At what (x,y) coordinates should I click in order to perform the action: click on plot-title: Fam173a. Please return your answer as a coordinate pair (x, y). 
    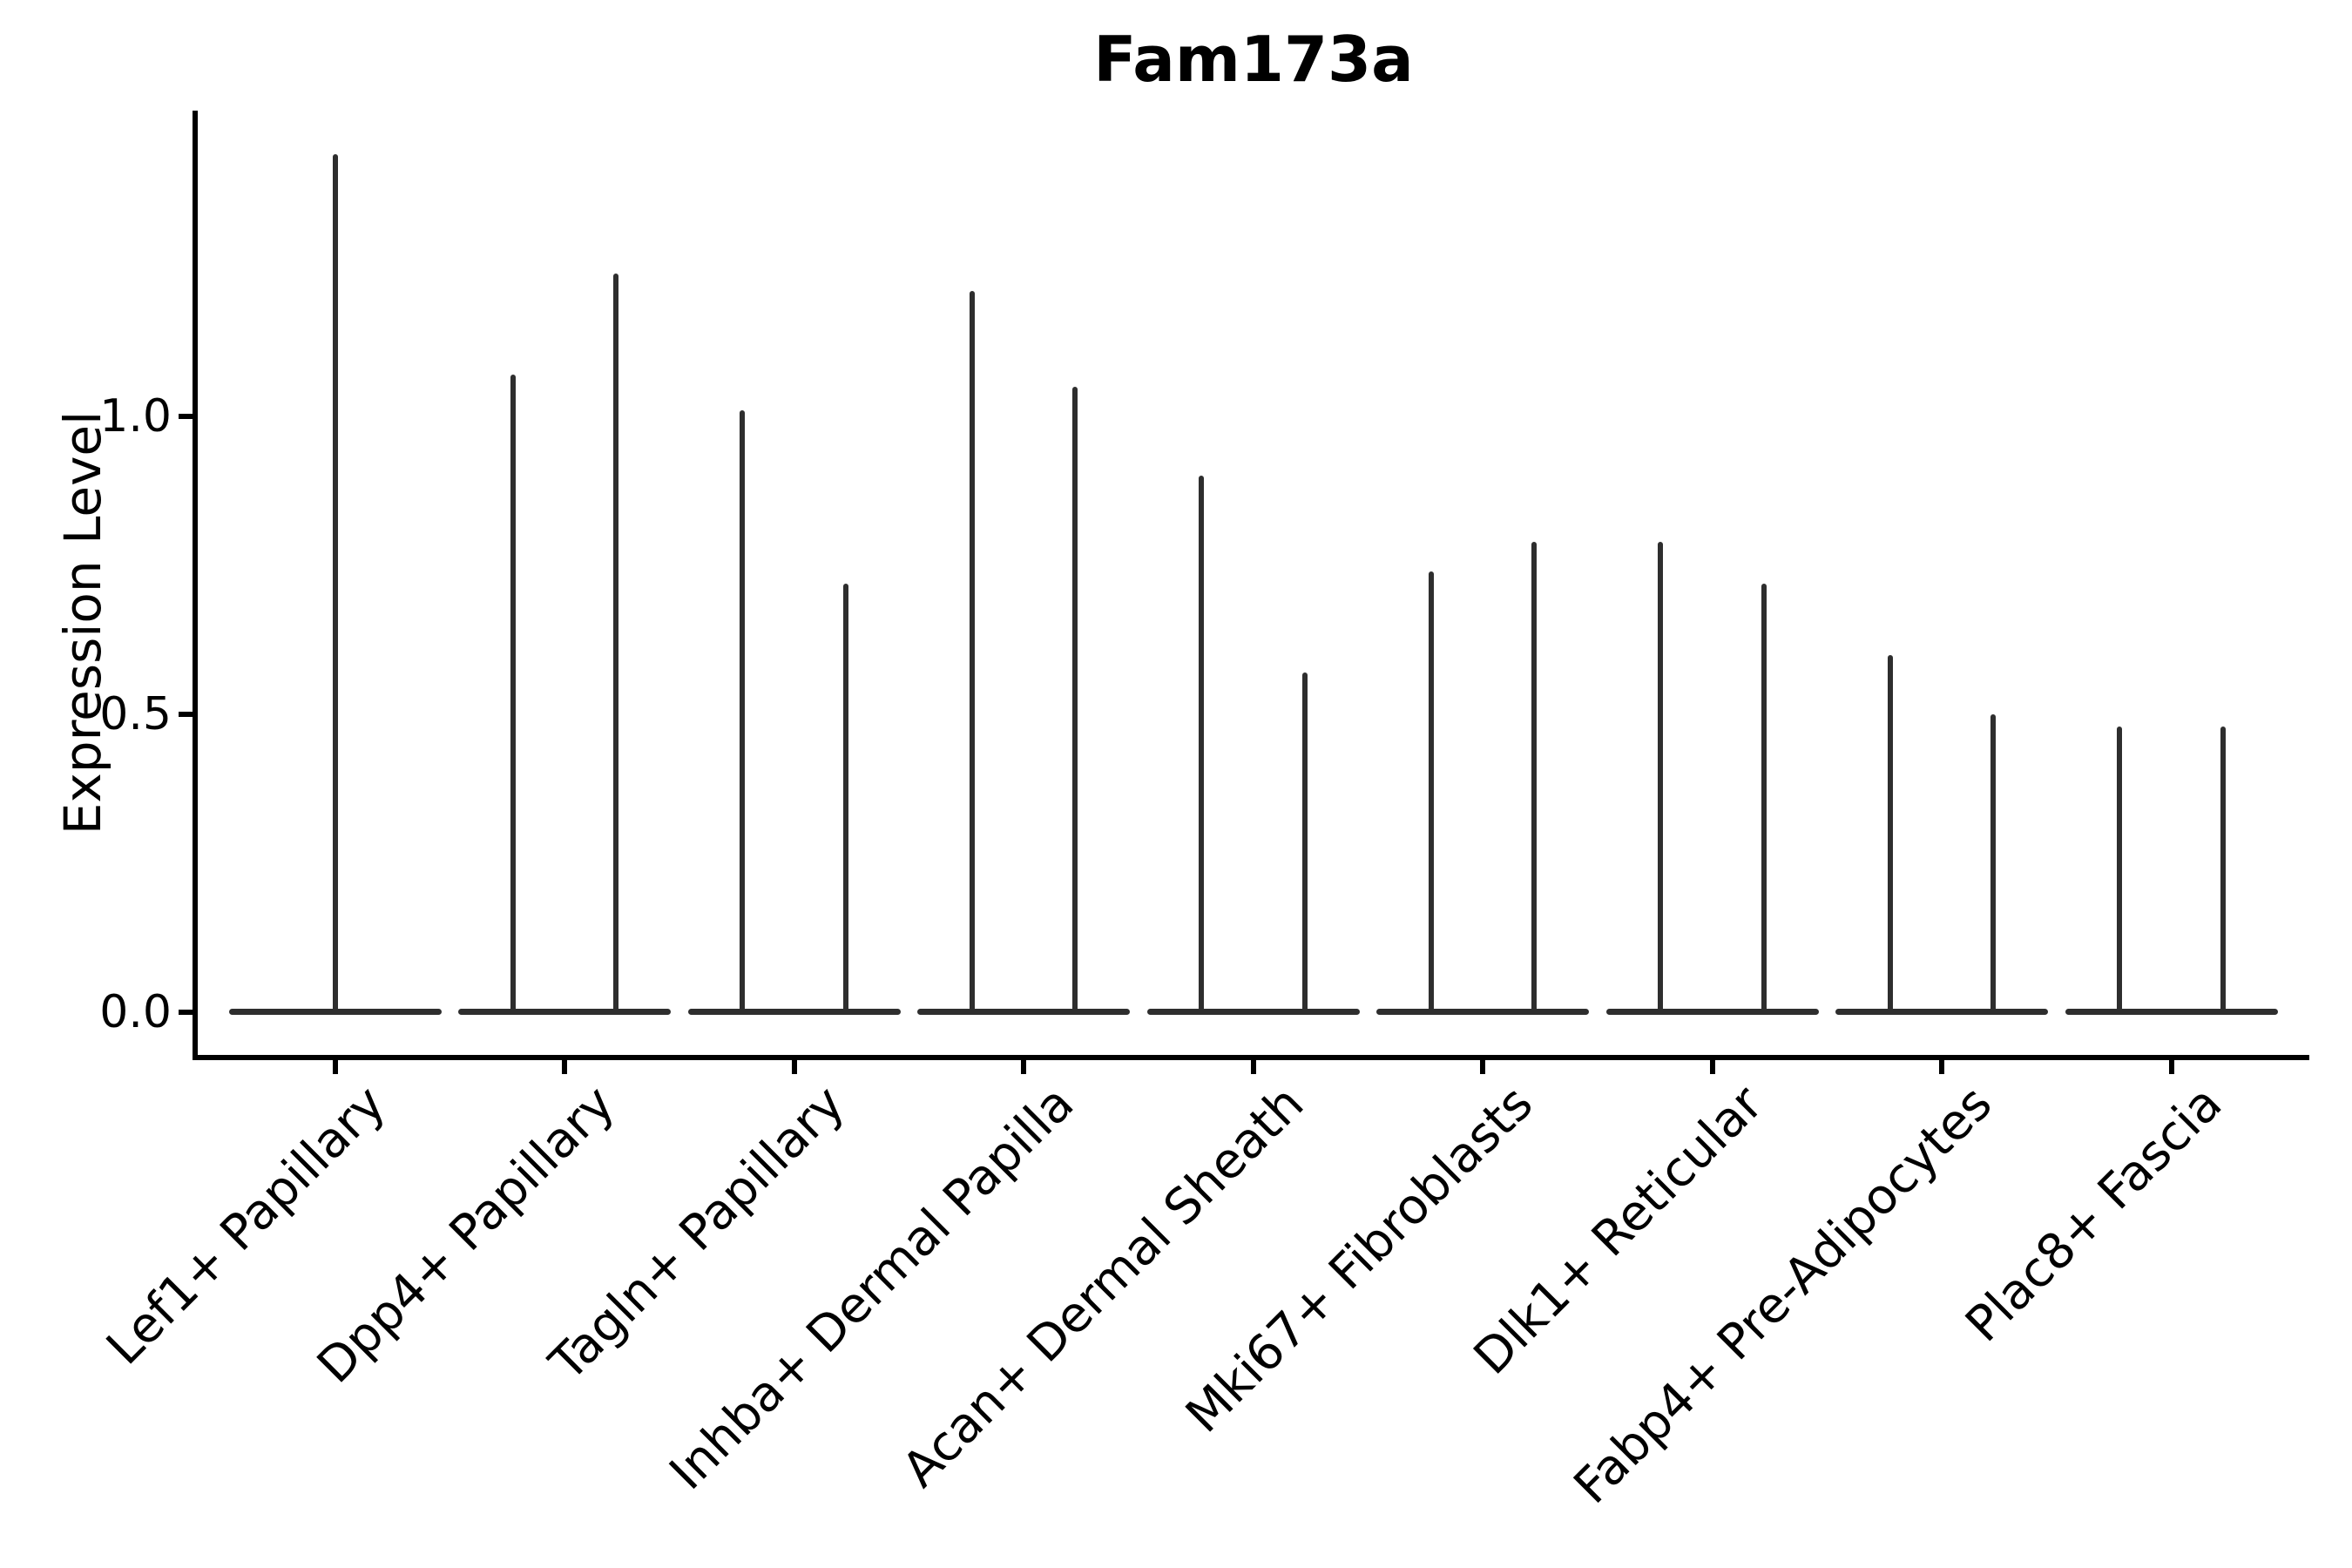
    Looking at the image, I should click on (1253, 59).